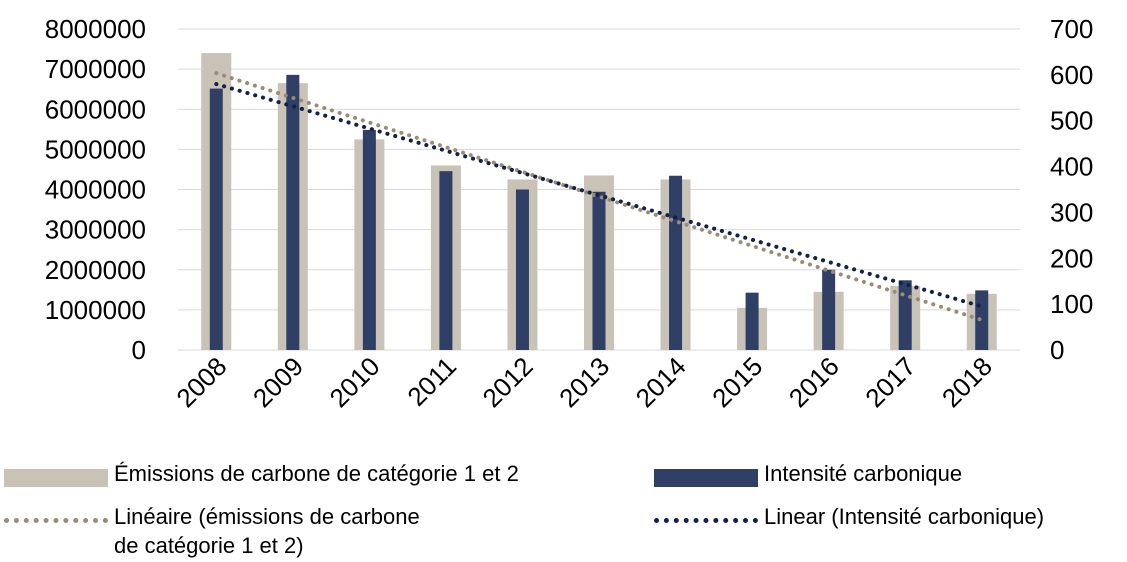 The width and height of the screenshot is (1127, 562). Describe the element at coordinates (201, 382) in the screenshot. I see `x-tick-label: 2008` at that location.